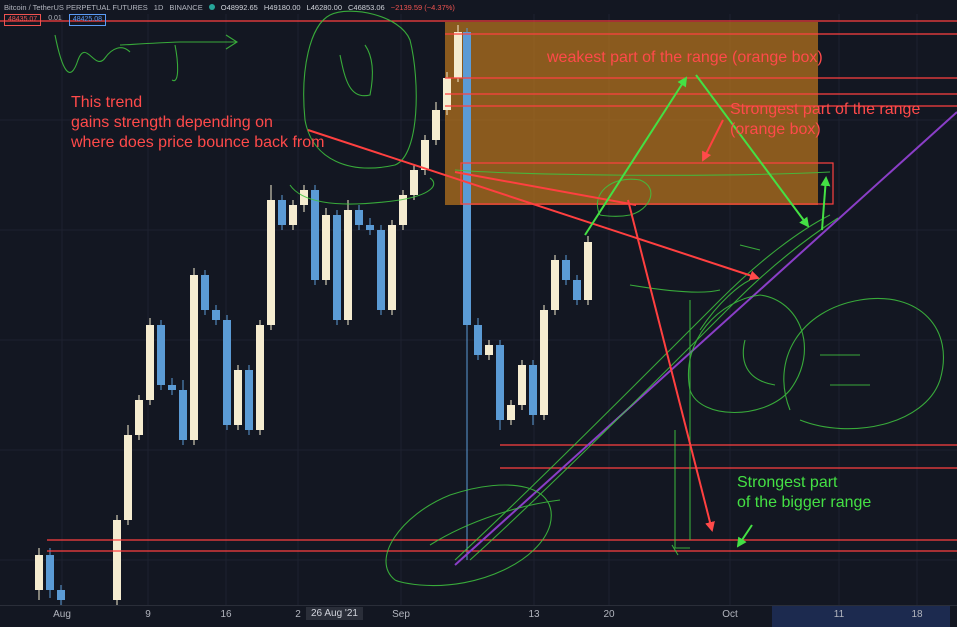  What do you see at coordinates (158, 7) in the screenshot?
I see `timeframe-label: 1D` at bounding box center [158, 7].